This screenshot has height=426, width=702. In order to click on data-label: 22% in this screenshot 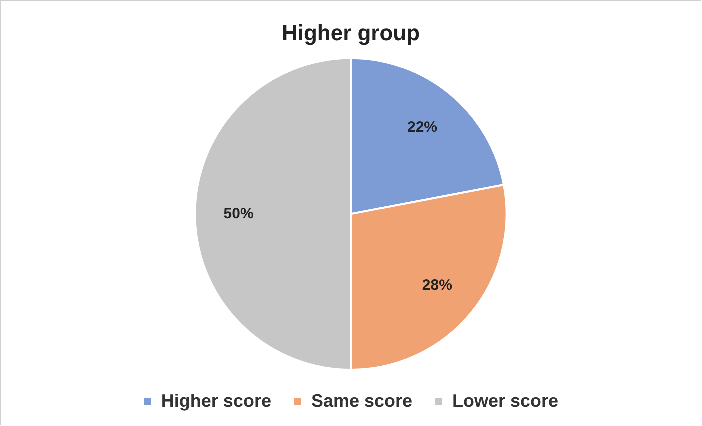, I will do `click(422, 127)`.